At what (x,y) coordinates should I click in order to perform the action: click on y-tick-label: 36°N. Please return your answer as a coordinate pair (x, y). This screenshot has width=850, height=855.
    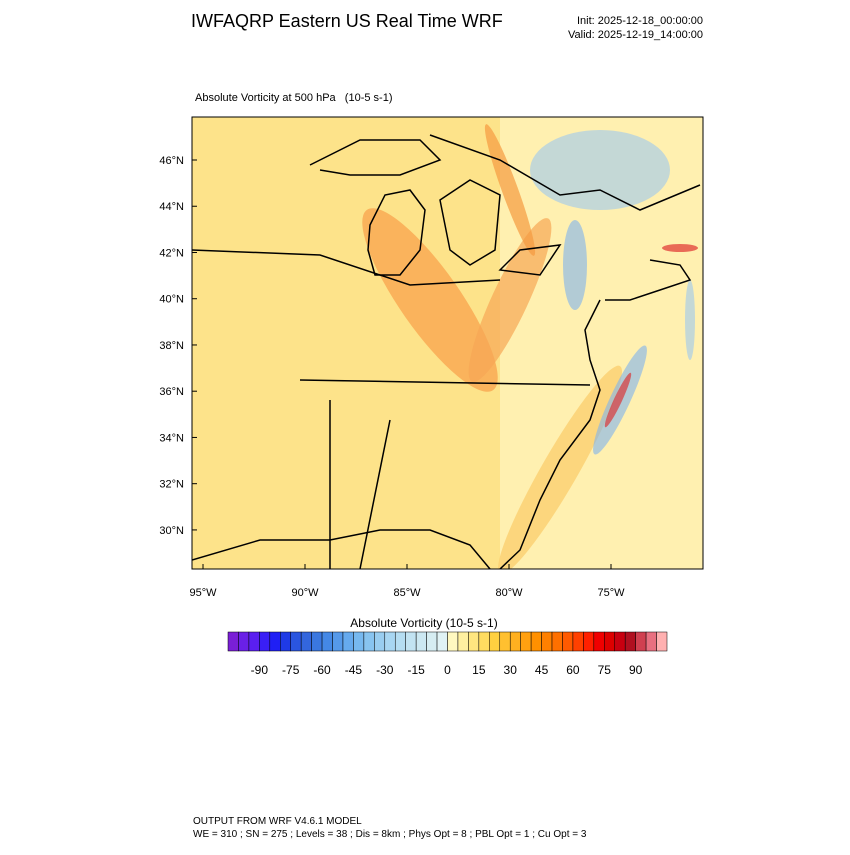
    Looking at the image, I should click on (171, 392).